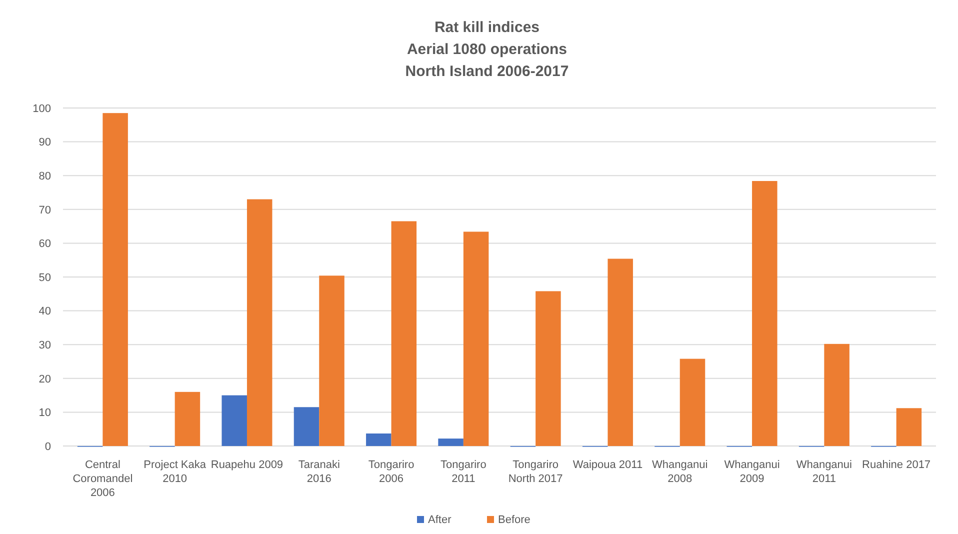 This screenshot has height=534, width=958. I want to click on x-tick-label: Whanganui 2009, so click(752, 472).